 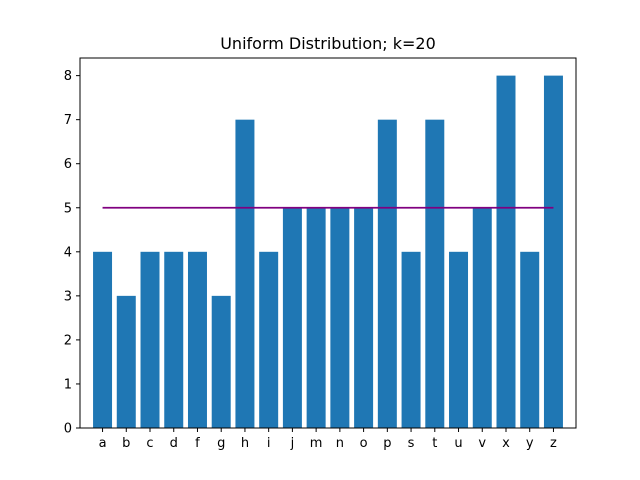 What do you see at coordinates (221, 443) in the screenshot?
I see `x-tick-label: g` at bounding box center [221, 443].